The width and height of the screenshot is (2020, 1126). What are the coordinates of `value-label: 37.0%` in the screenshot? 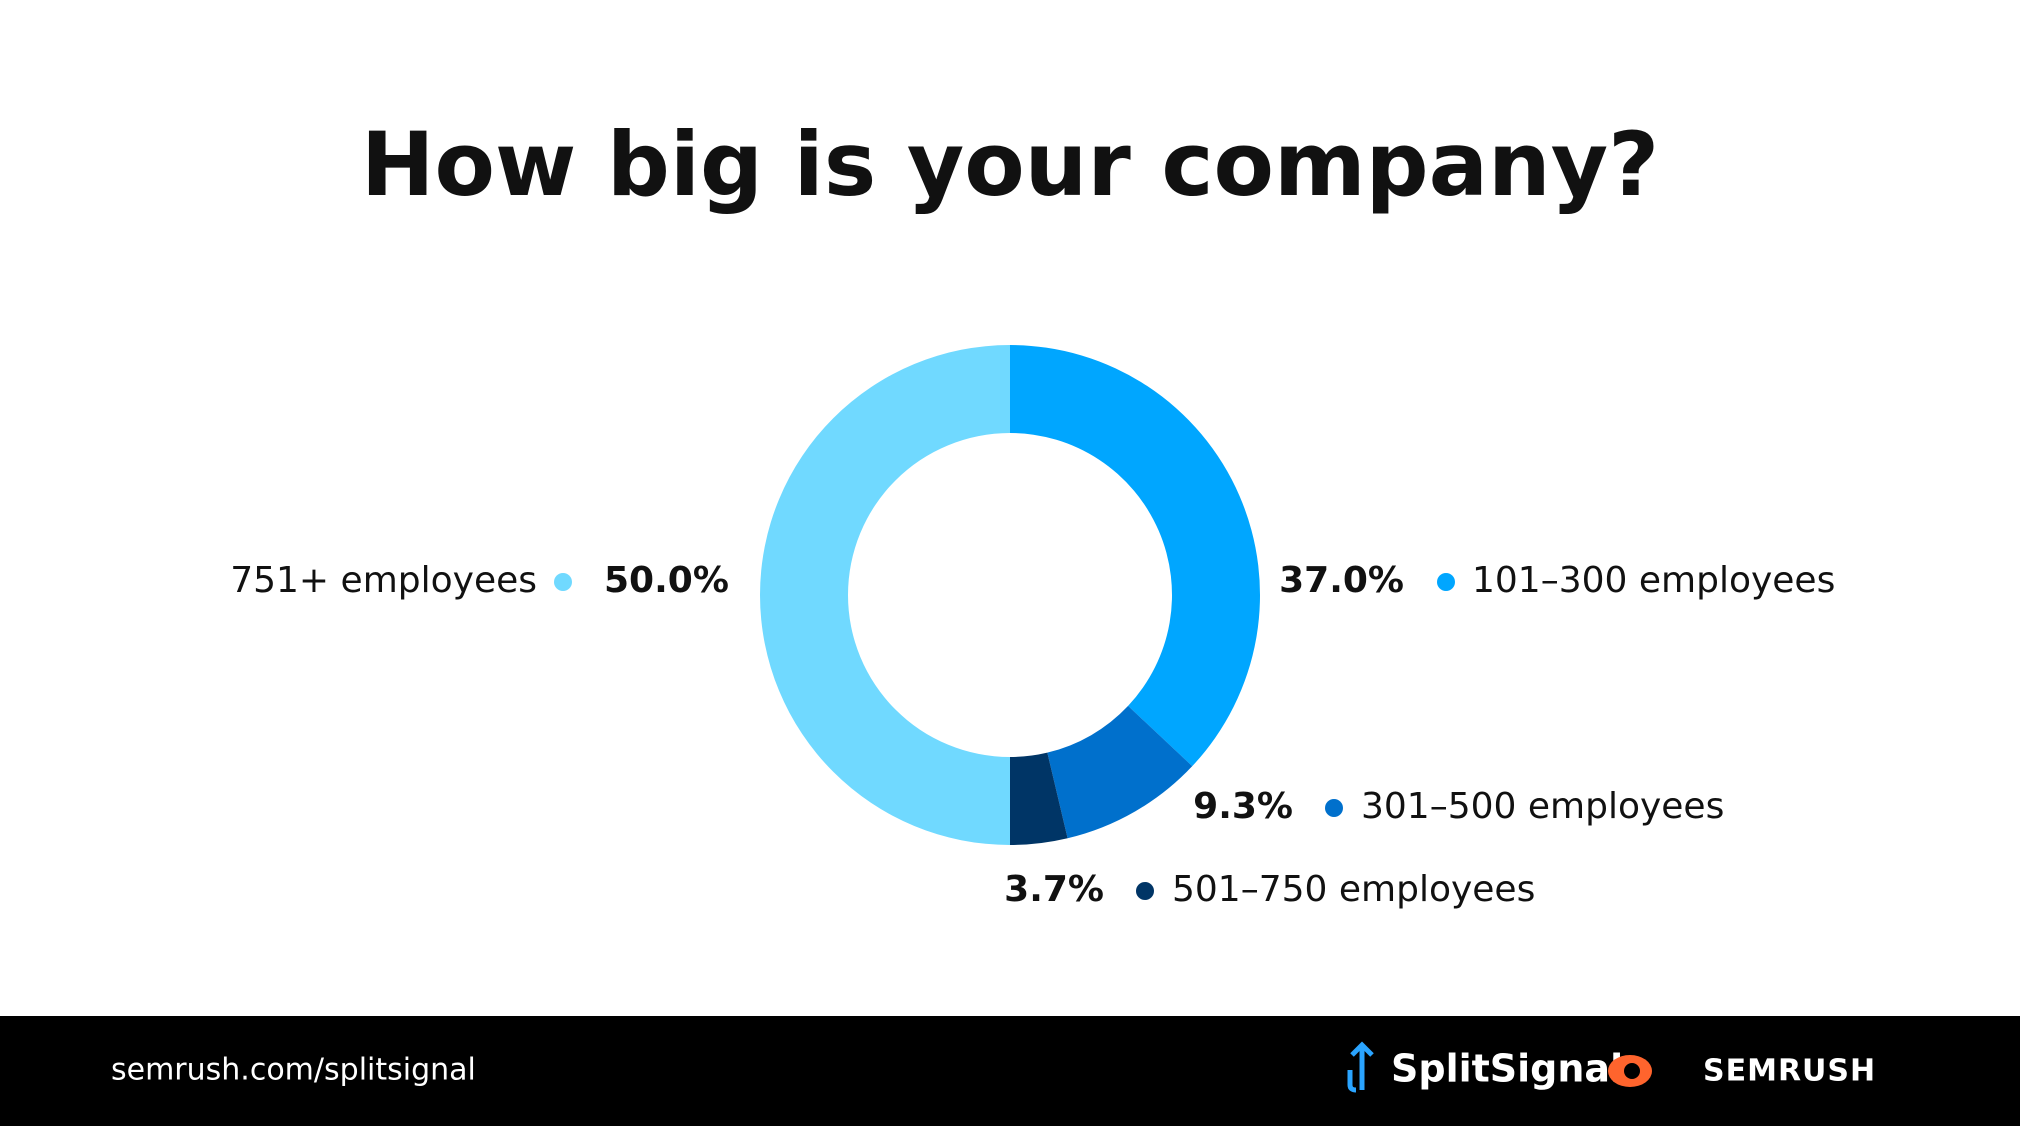 It's located at (1341, 580).